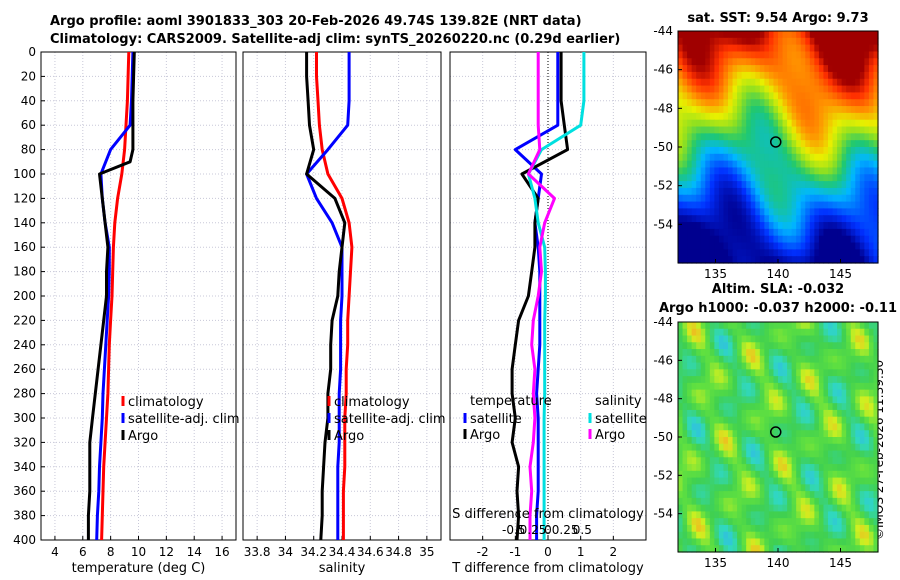 The width and height of the screenshot is (900, 580). Describe the element at coordinates (138, 552) in the screenshot. I see `x-tick-label: 10` at that location.